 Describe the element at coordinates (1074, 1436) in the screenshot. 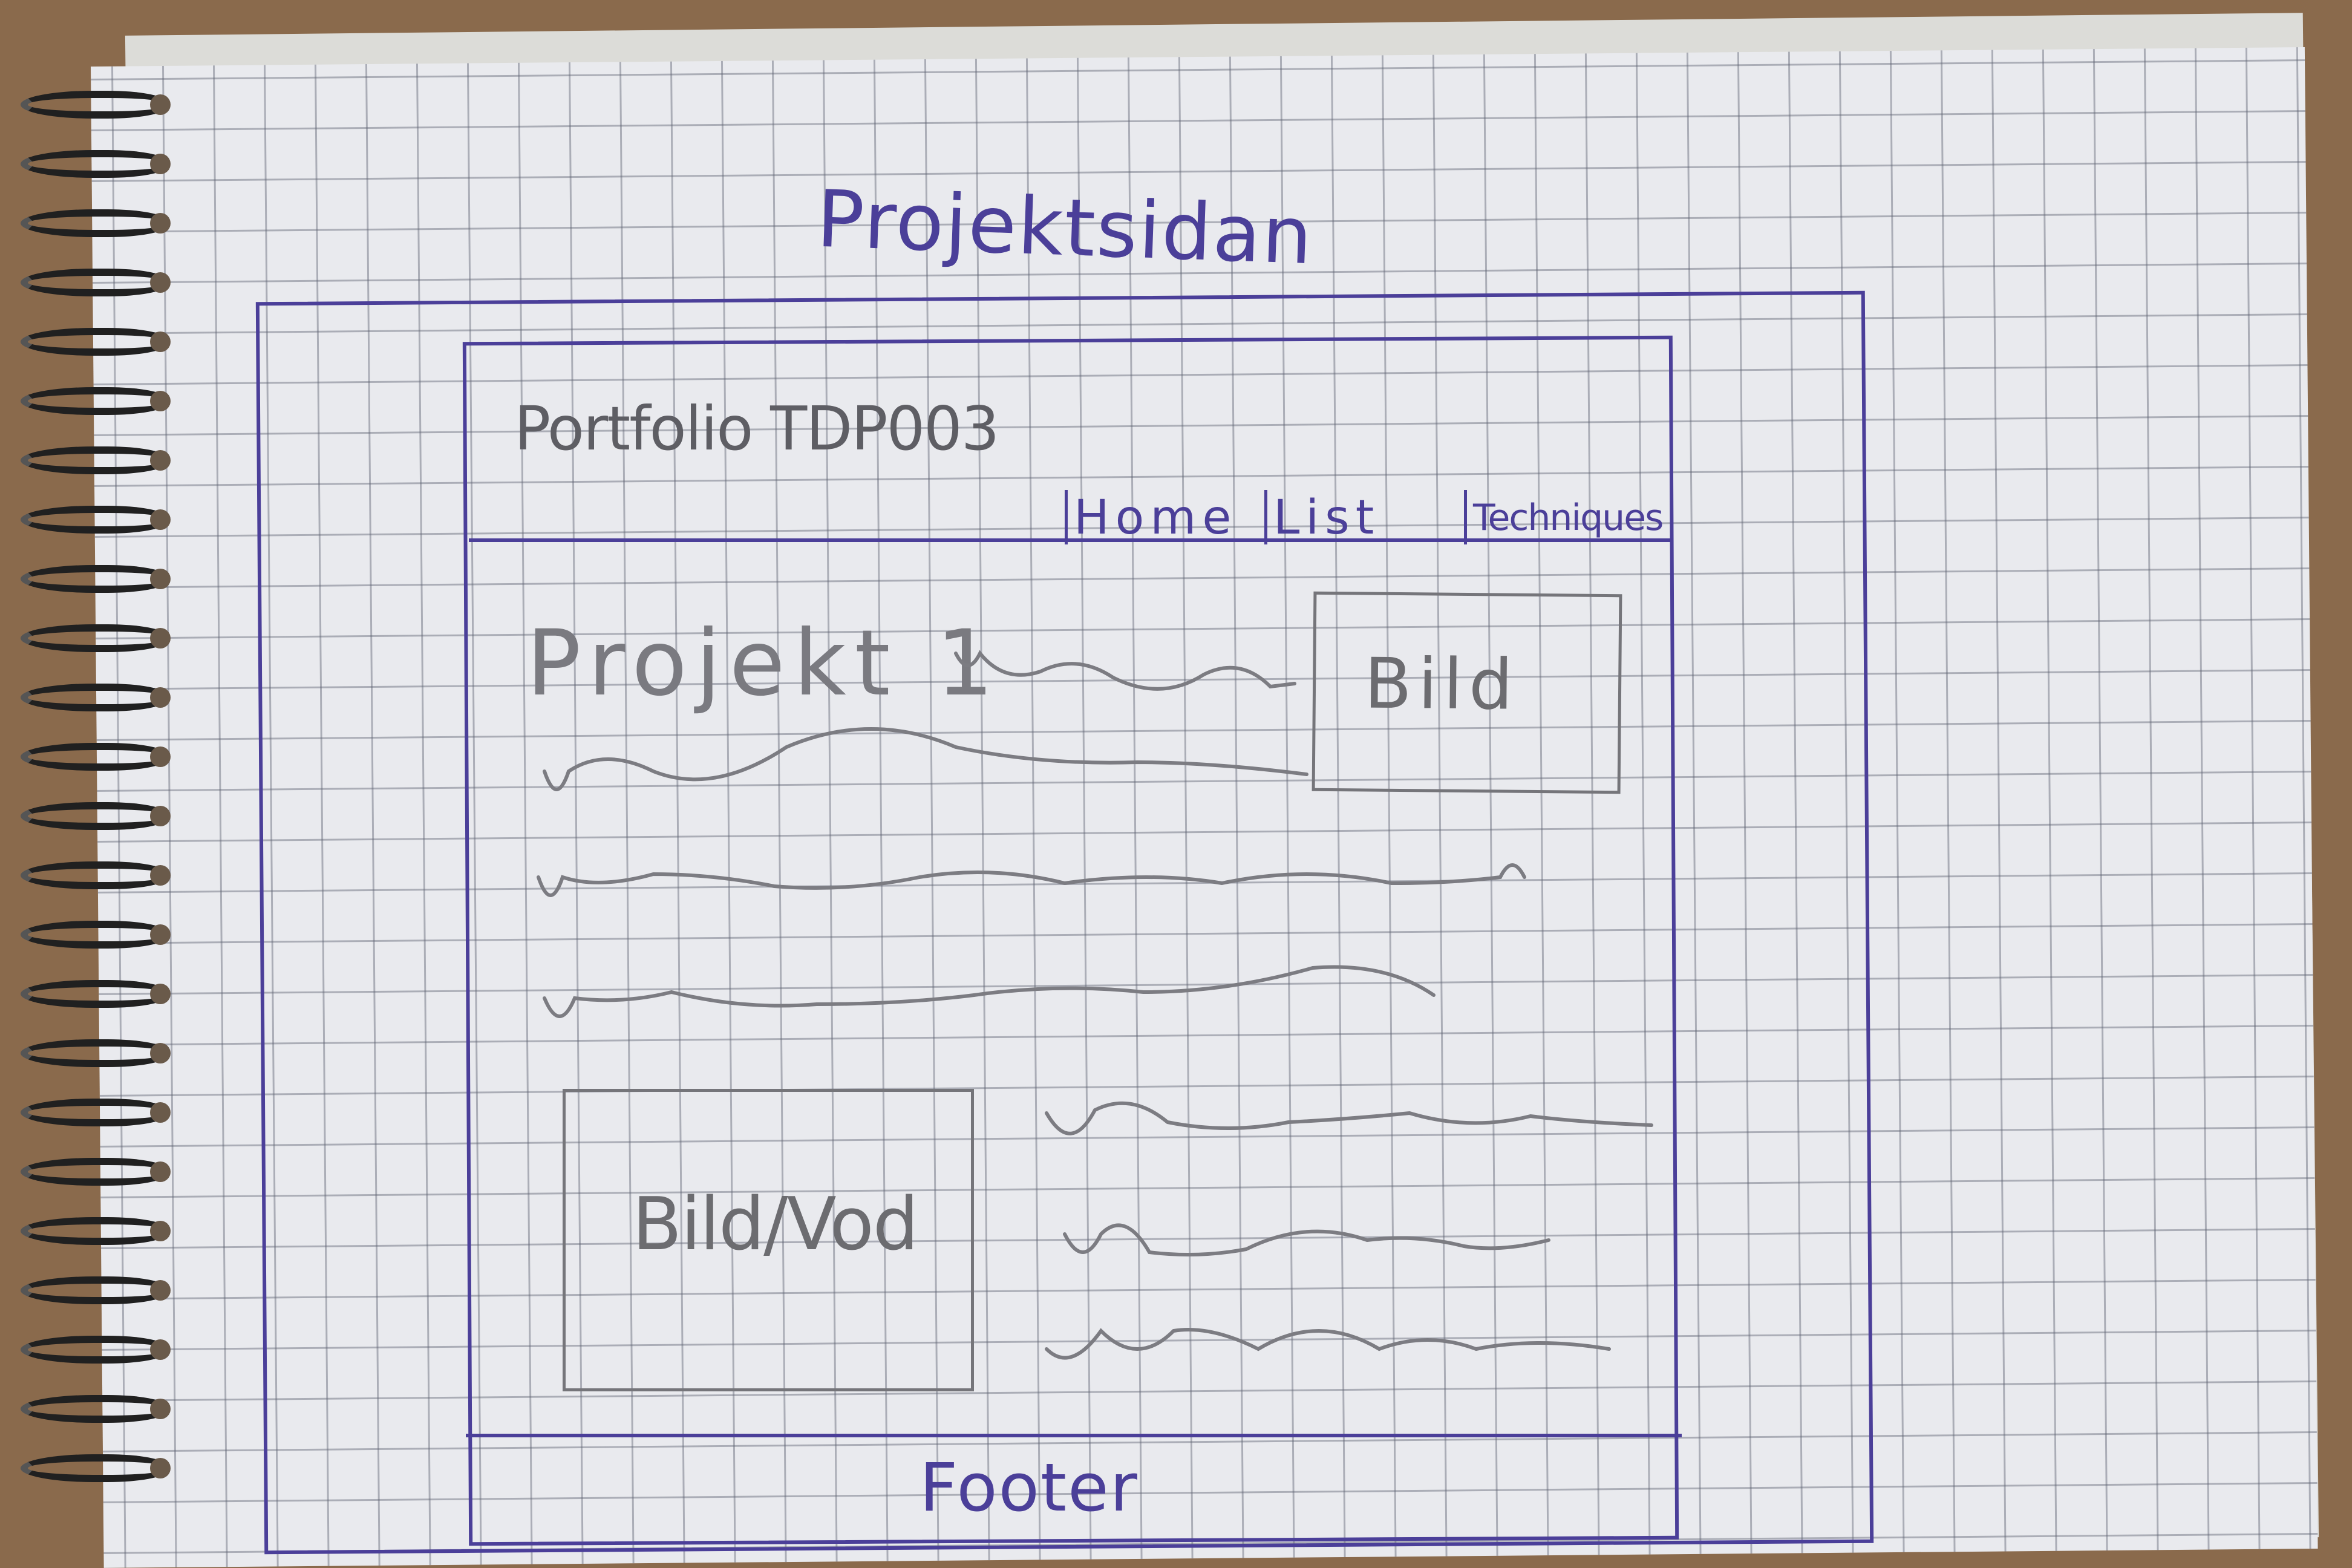

I see `footer-divider` at that location.